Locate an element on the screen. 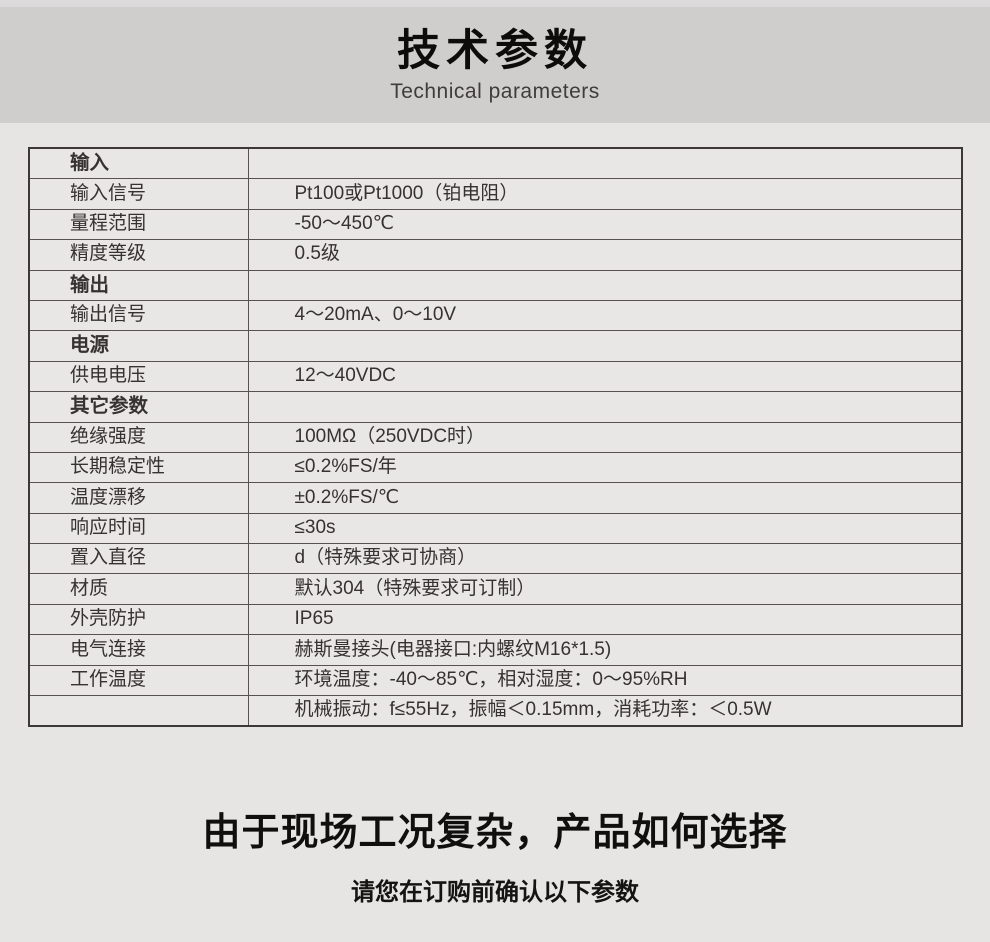  table-row: 其它参数 is located at coordinates (495, 407).